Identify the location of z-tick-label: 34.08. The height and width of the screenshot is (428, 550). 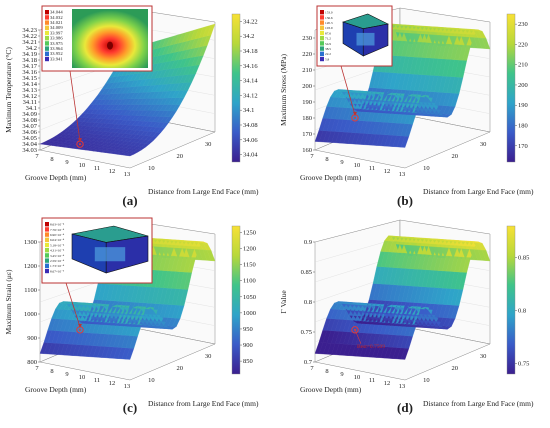
(29, 120).